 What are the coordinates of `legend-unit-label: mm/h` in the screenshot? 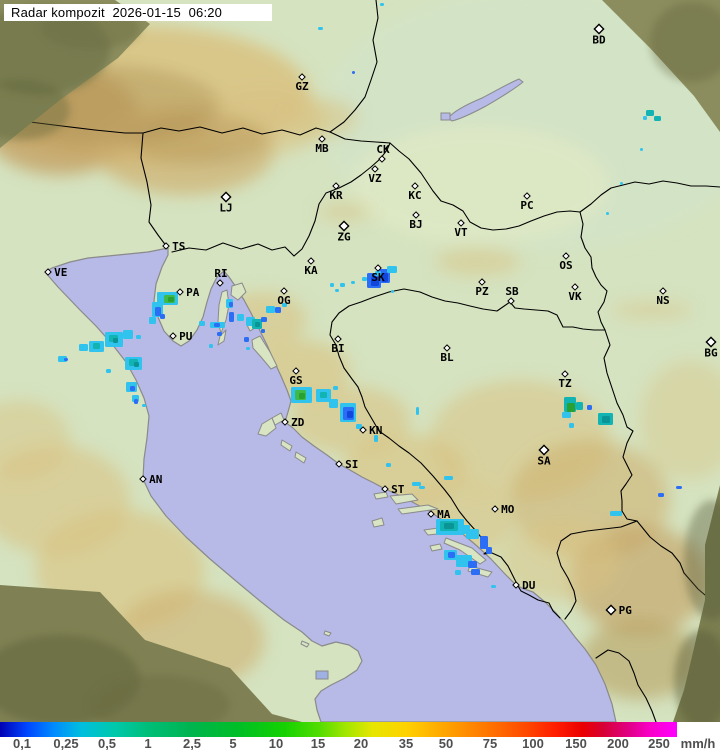 It's located at (698, 743).